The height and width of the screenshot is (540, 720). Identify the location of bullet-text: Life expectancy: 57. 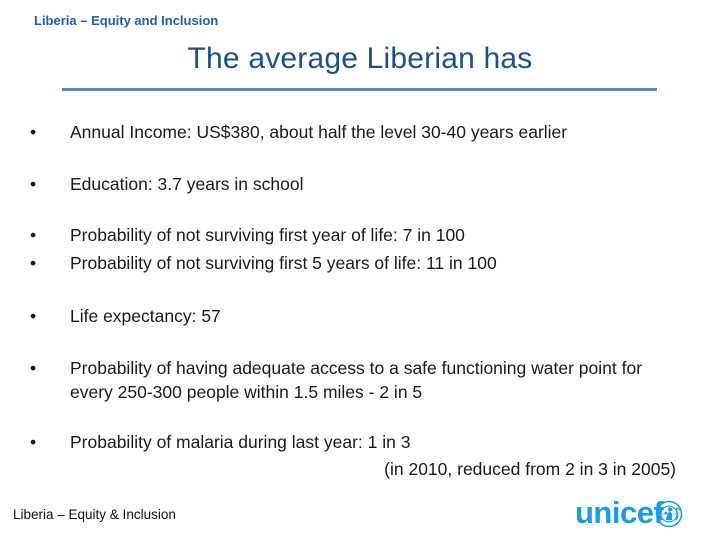
(145, 316).